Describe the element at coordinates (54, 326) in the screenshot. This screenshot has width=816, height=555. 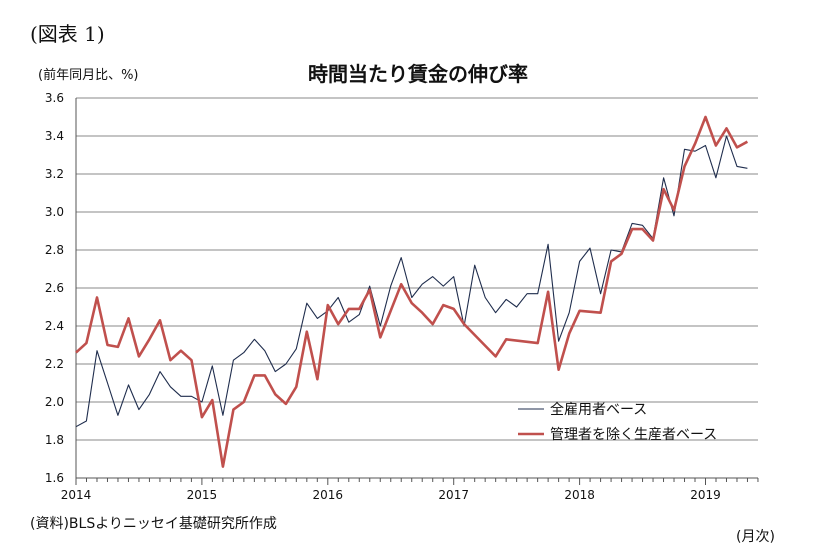
I see `y-tick-label: 2.4` at that location.